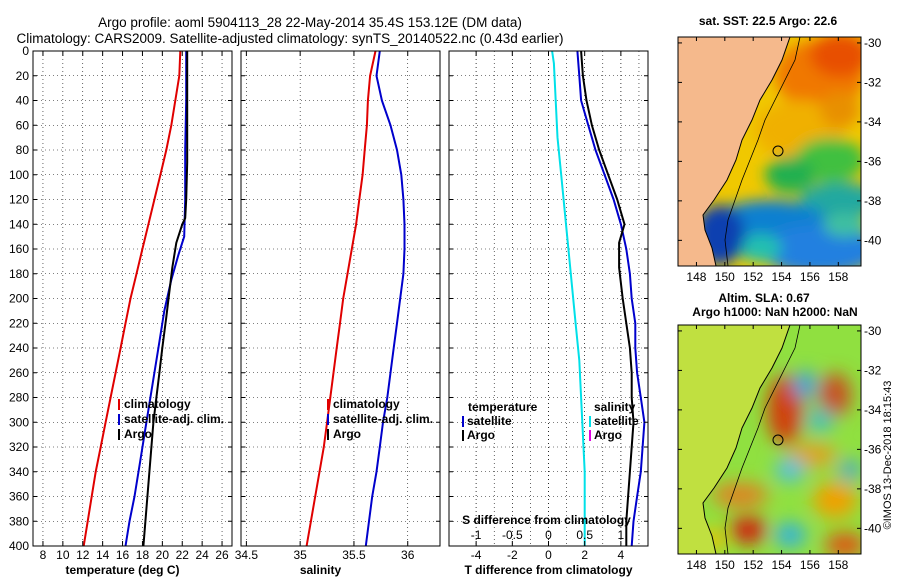 The width and height of the screenshot is (900, 580). I want to click on temperature-xtick-label: 10, so click(63, 555).